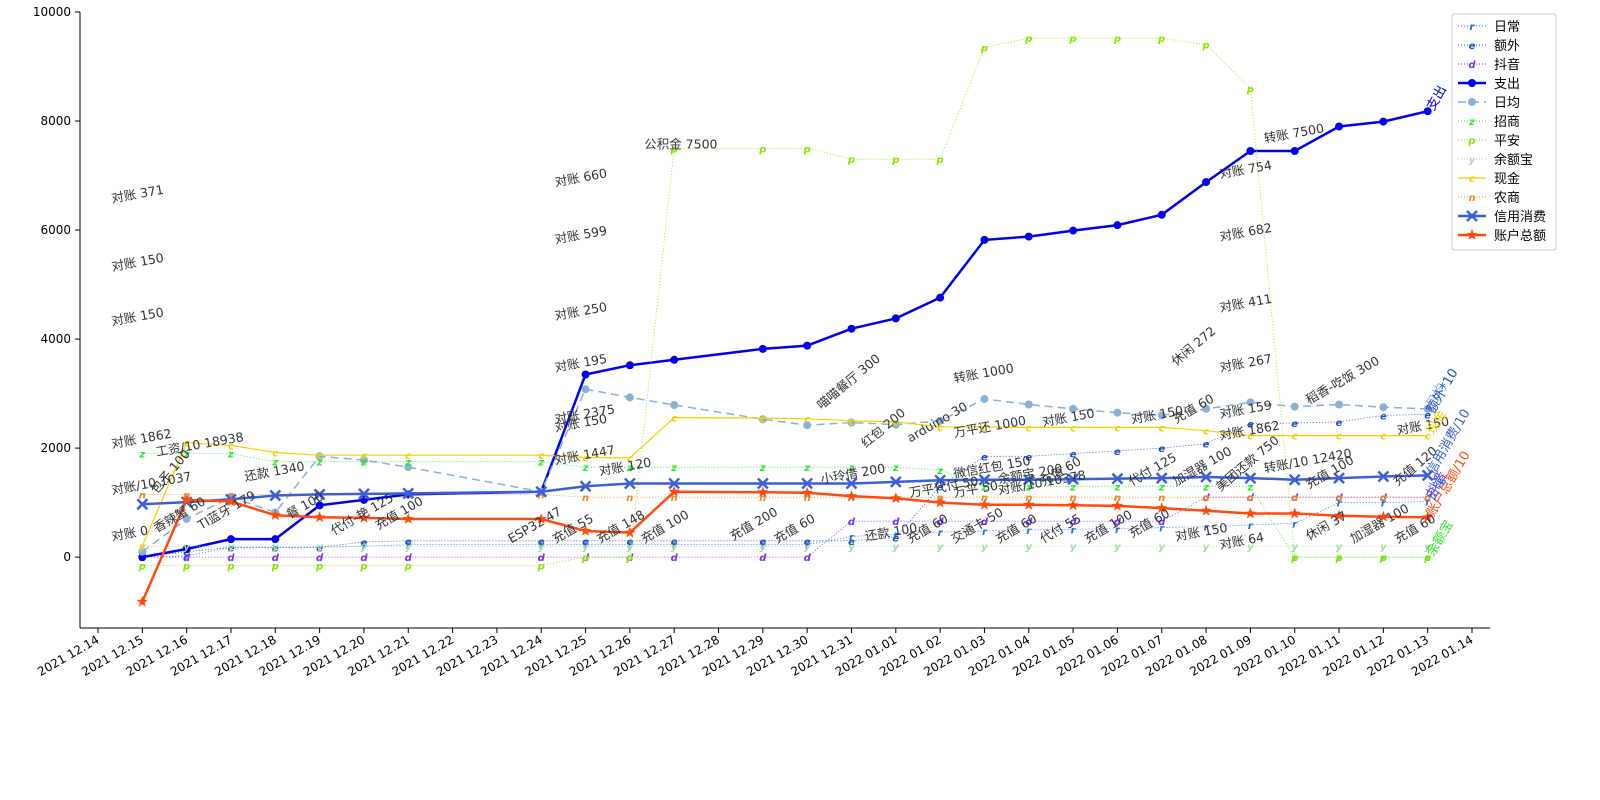  What do you see at coordinates (1489, 27) in the screenshot?
I see `legend-item: r 日常` at bounding box center [1489, 27].